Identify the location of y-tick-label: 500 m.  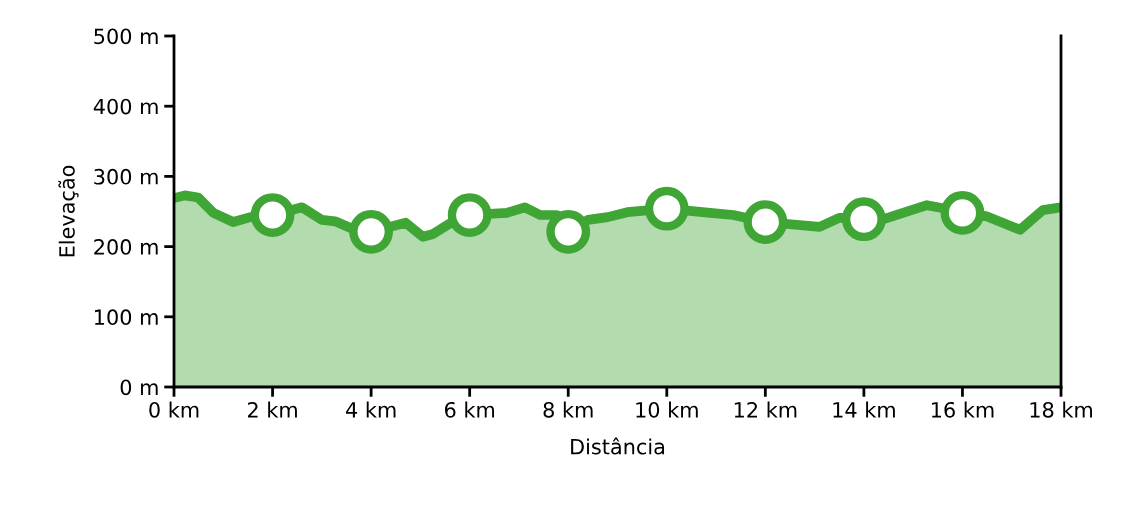
(126, 36).